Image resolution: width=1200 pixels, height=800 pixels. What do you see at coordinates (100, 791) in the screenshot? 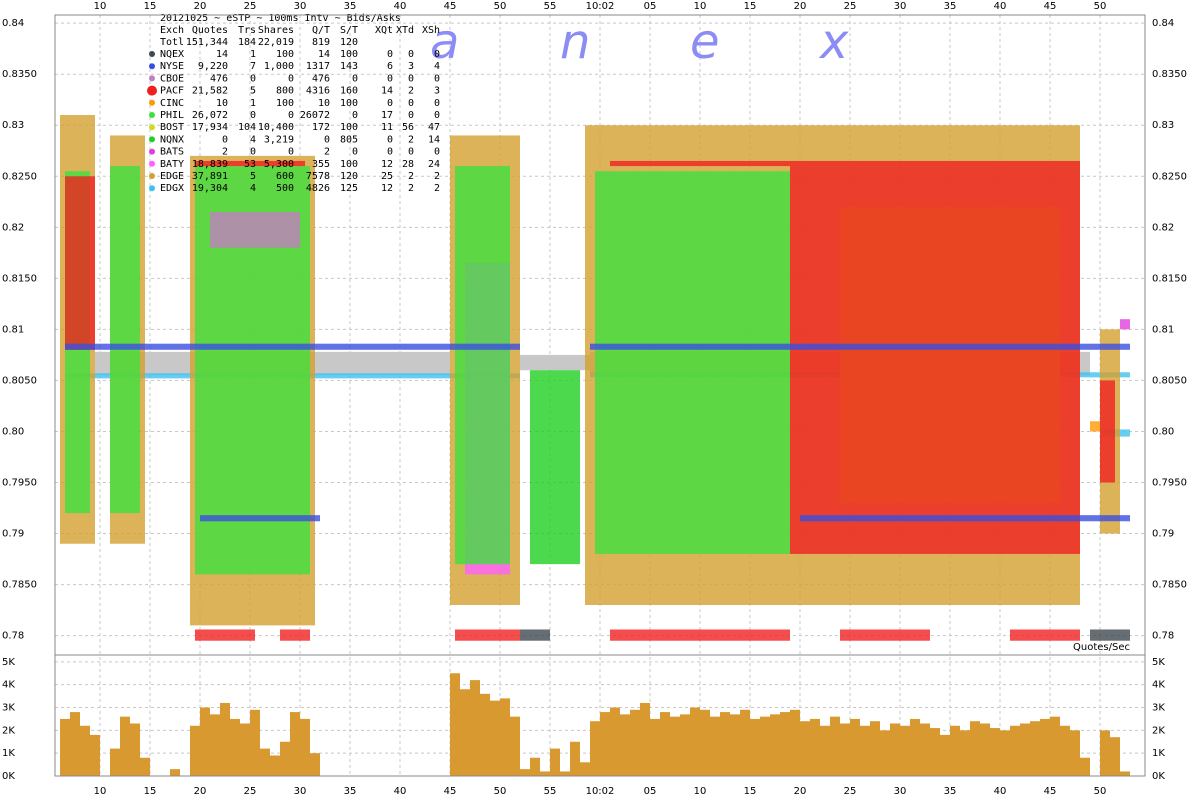
I see `x-tick-label: 10` at bounding box center [100, 791].